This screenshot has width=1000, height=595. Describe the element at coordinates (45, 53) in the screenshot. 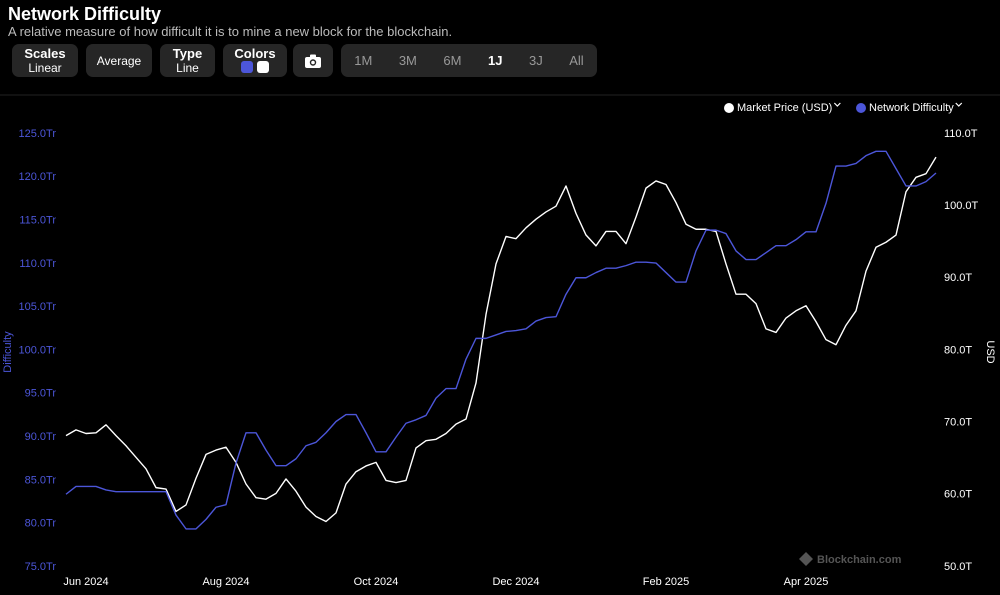

I see `button-label: Scales` at that location.